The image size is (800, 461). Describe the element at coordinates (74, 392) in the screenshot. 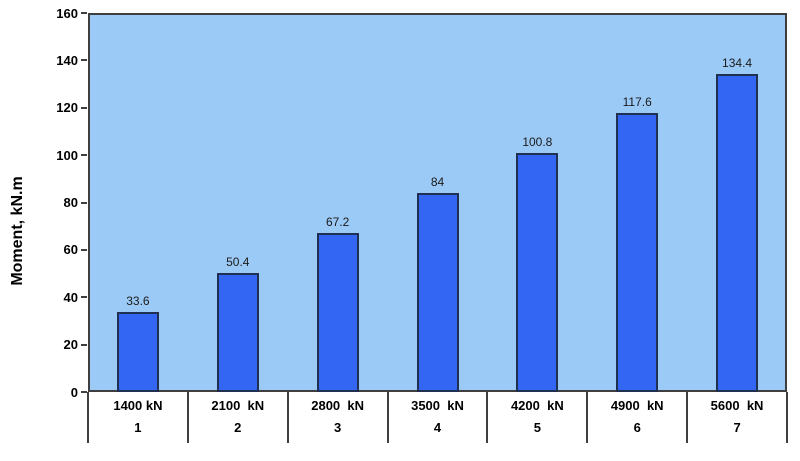

I see `y-tick-label: 0` at that location.